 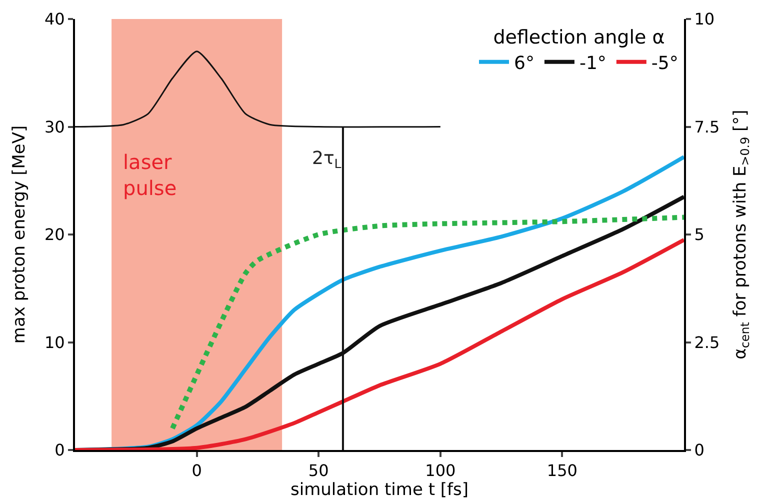 I want to click on annotation: laser pulse, so click(x=150, y=175).